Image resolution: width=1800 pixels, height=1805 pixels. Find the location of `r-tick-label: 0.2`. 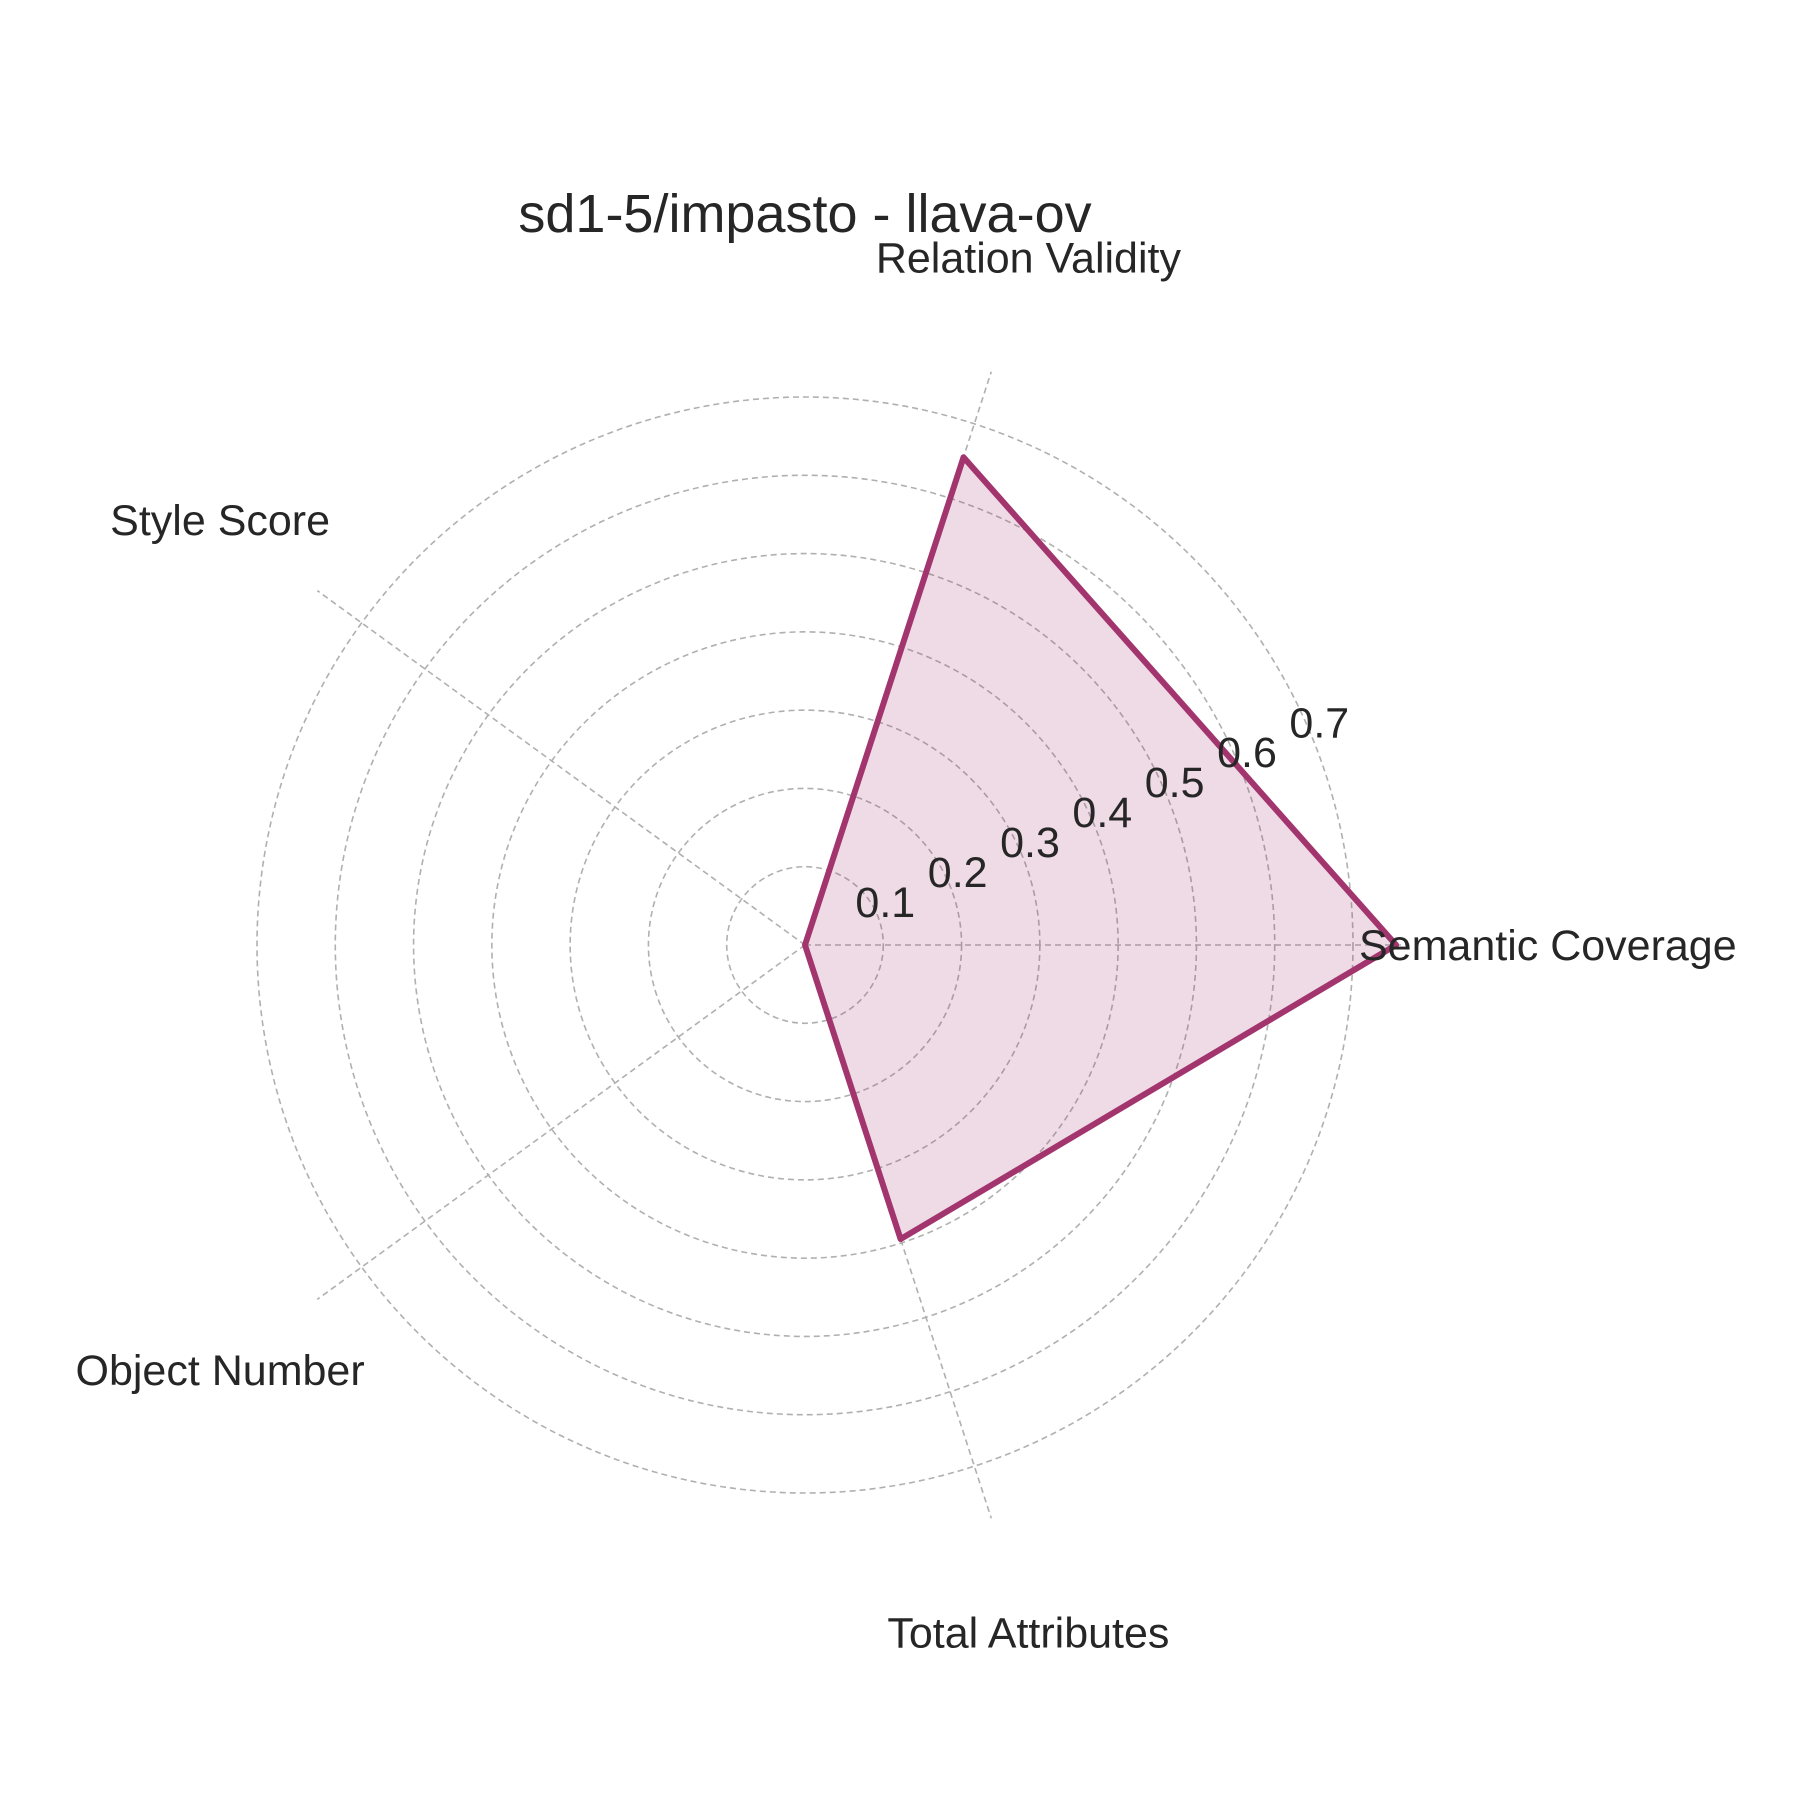

r-tick-label: 0.2 is located at coordinates (958, 873).